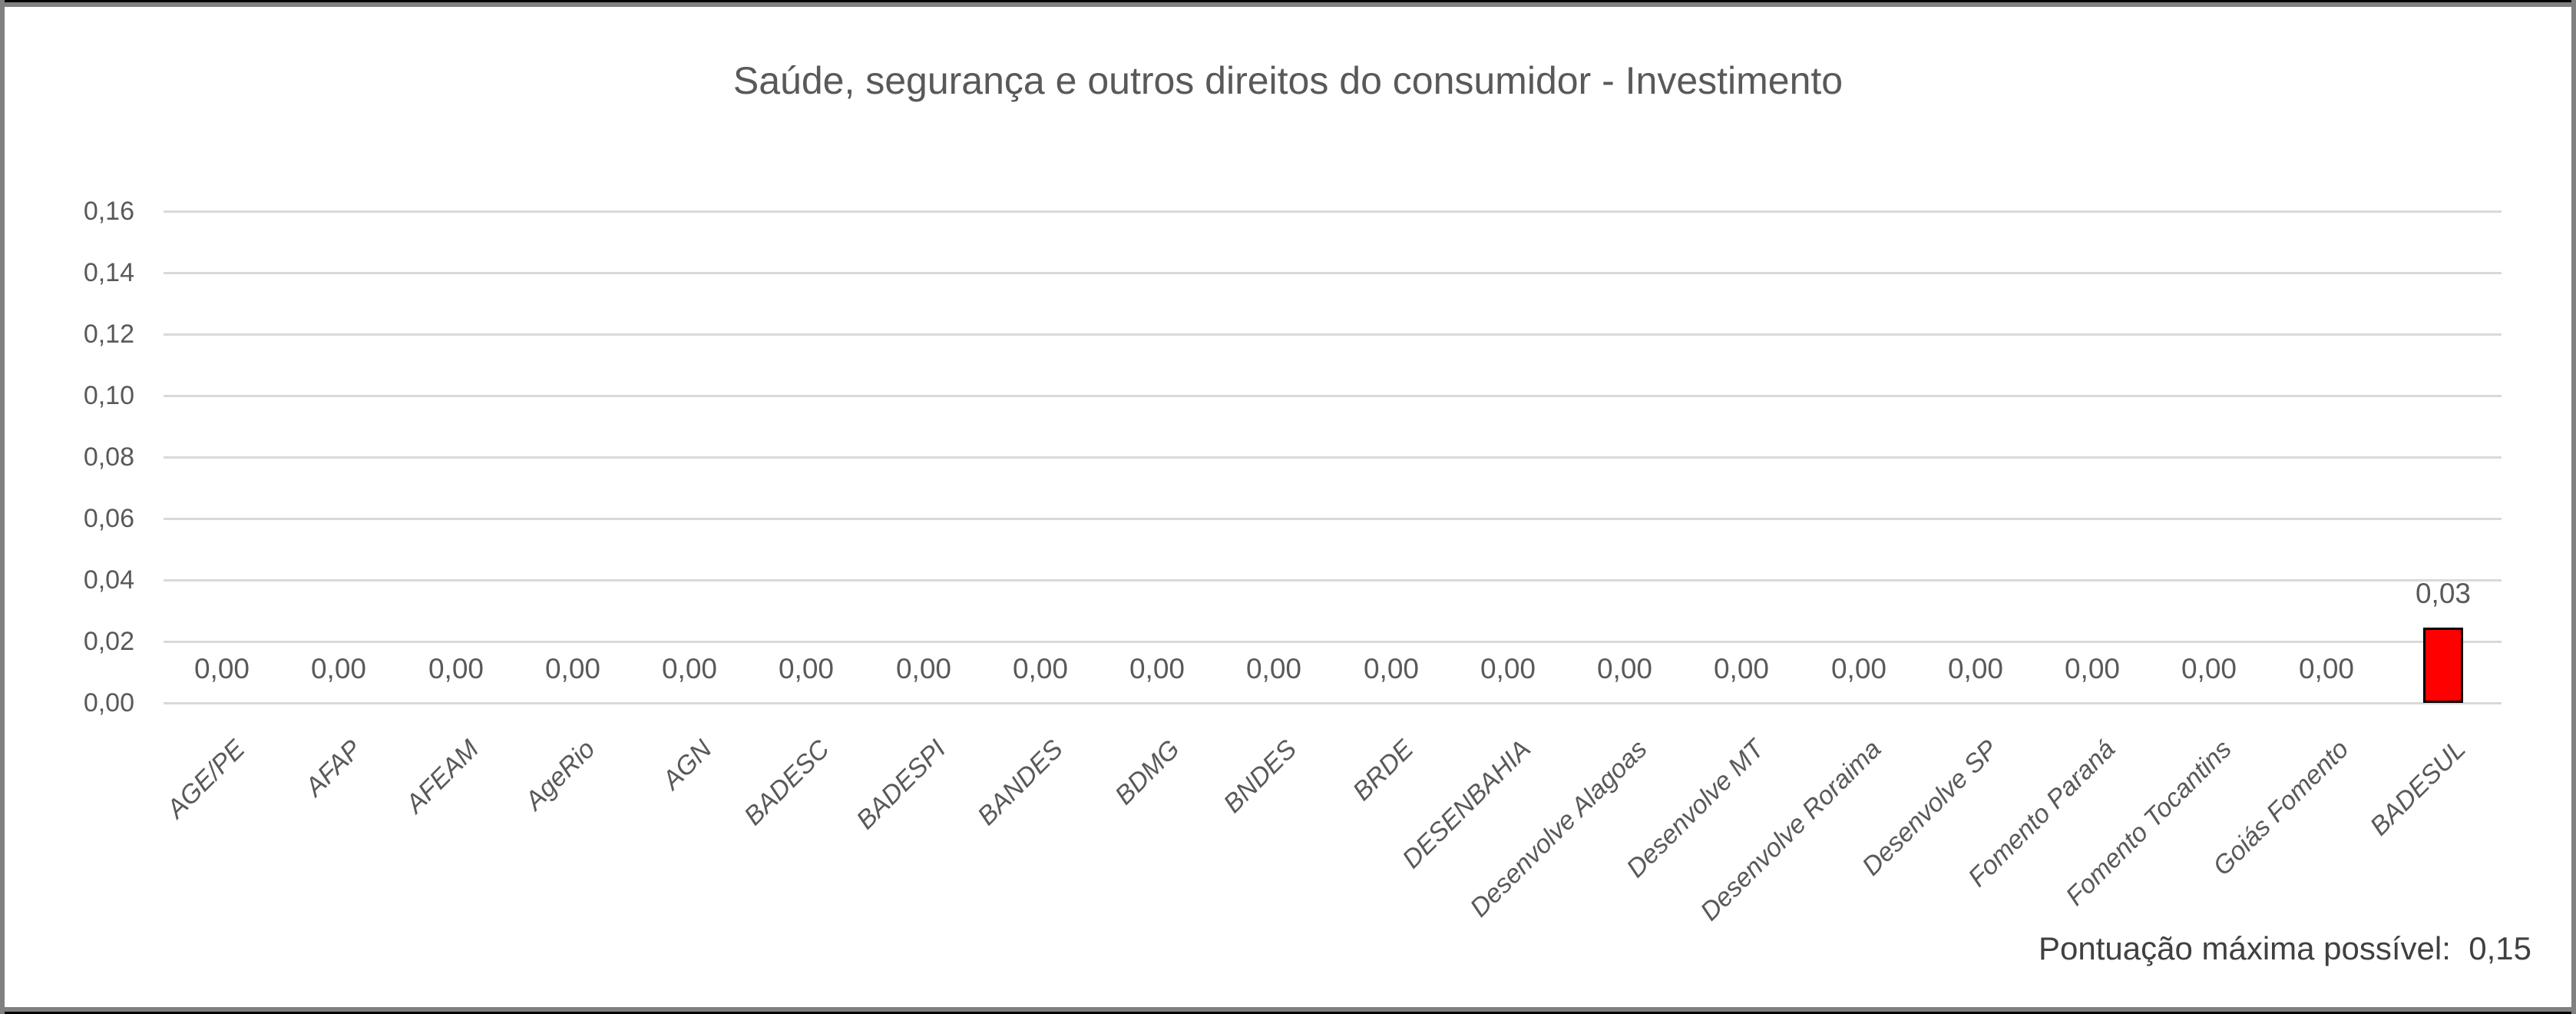 This screenshot has width=2576, height=1014. Describe the element at coordinates (108, 518) in the screenshot. I see `y-axis-tick-label: 0,06` at that location.